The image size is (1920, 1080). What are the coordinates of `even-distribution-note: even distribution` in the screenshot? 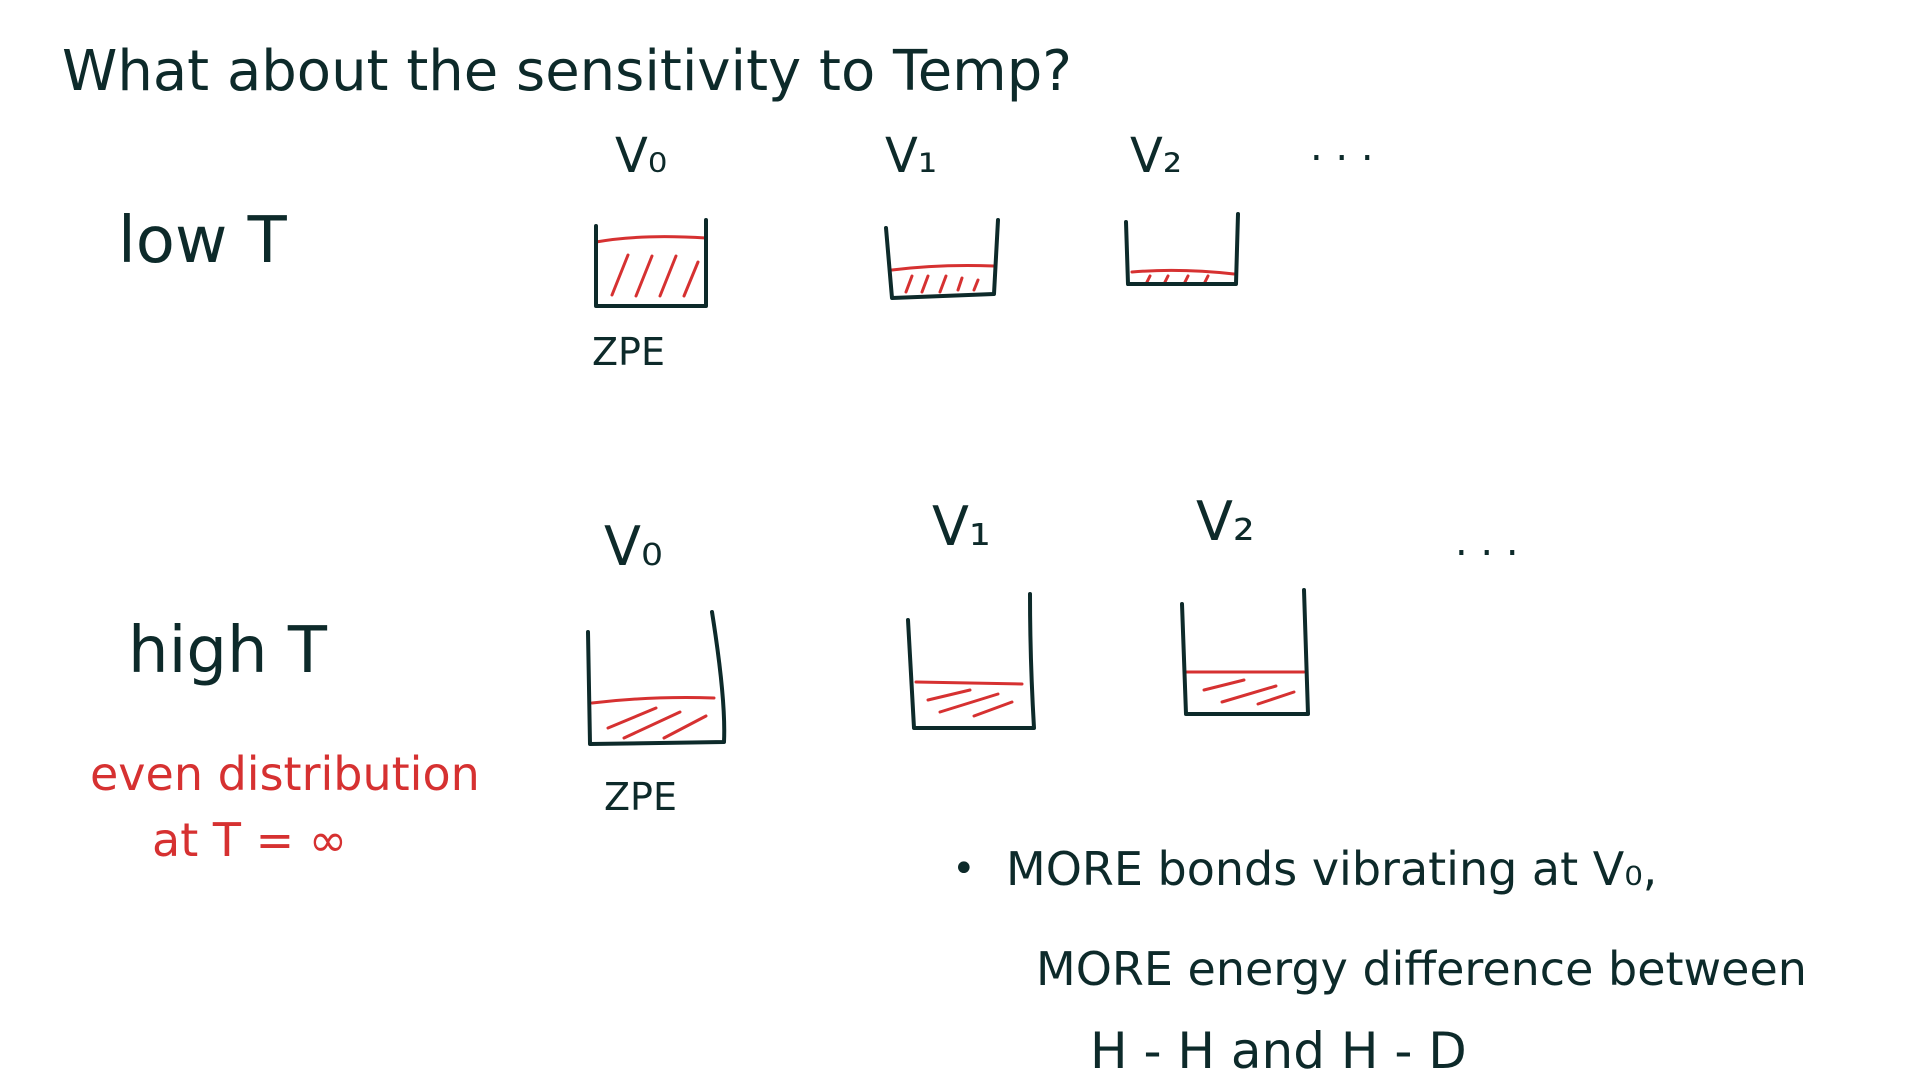 It's located at (285, 774).